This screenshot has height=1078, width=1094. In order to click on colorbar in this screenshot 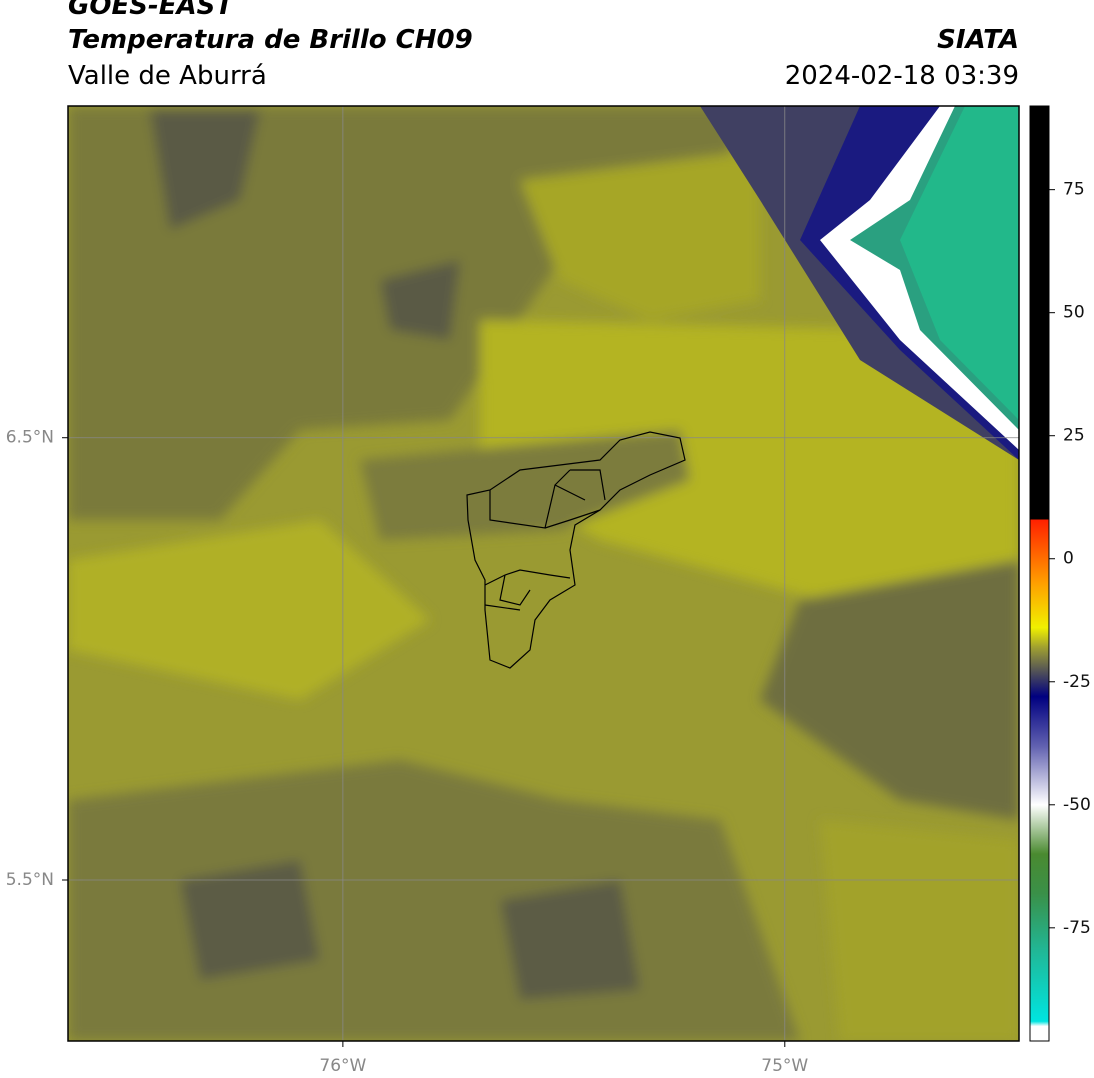, I will do `click(1039, 573)`.